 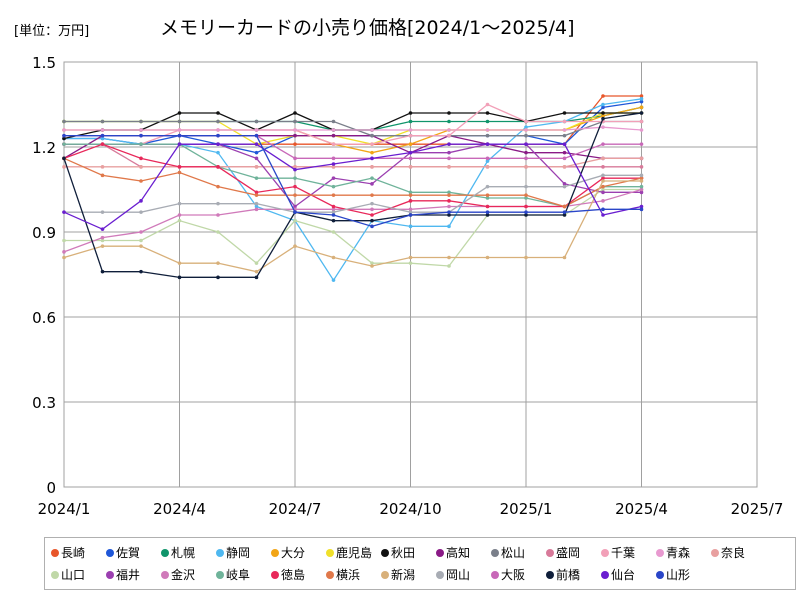 What do you see at coordinates (349, 552) in the screenshot?
I see `legend-item: 鹿児島` at bounding box center [349, 552].